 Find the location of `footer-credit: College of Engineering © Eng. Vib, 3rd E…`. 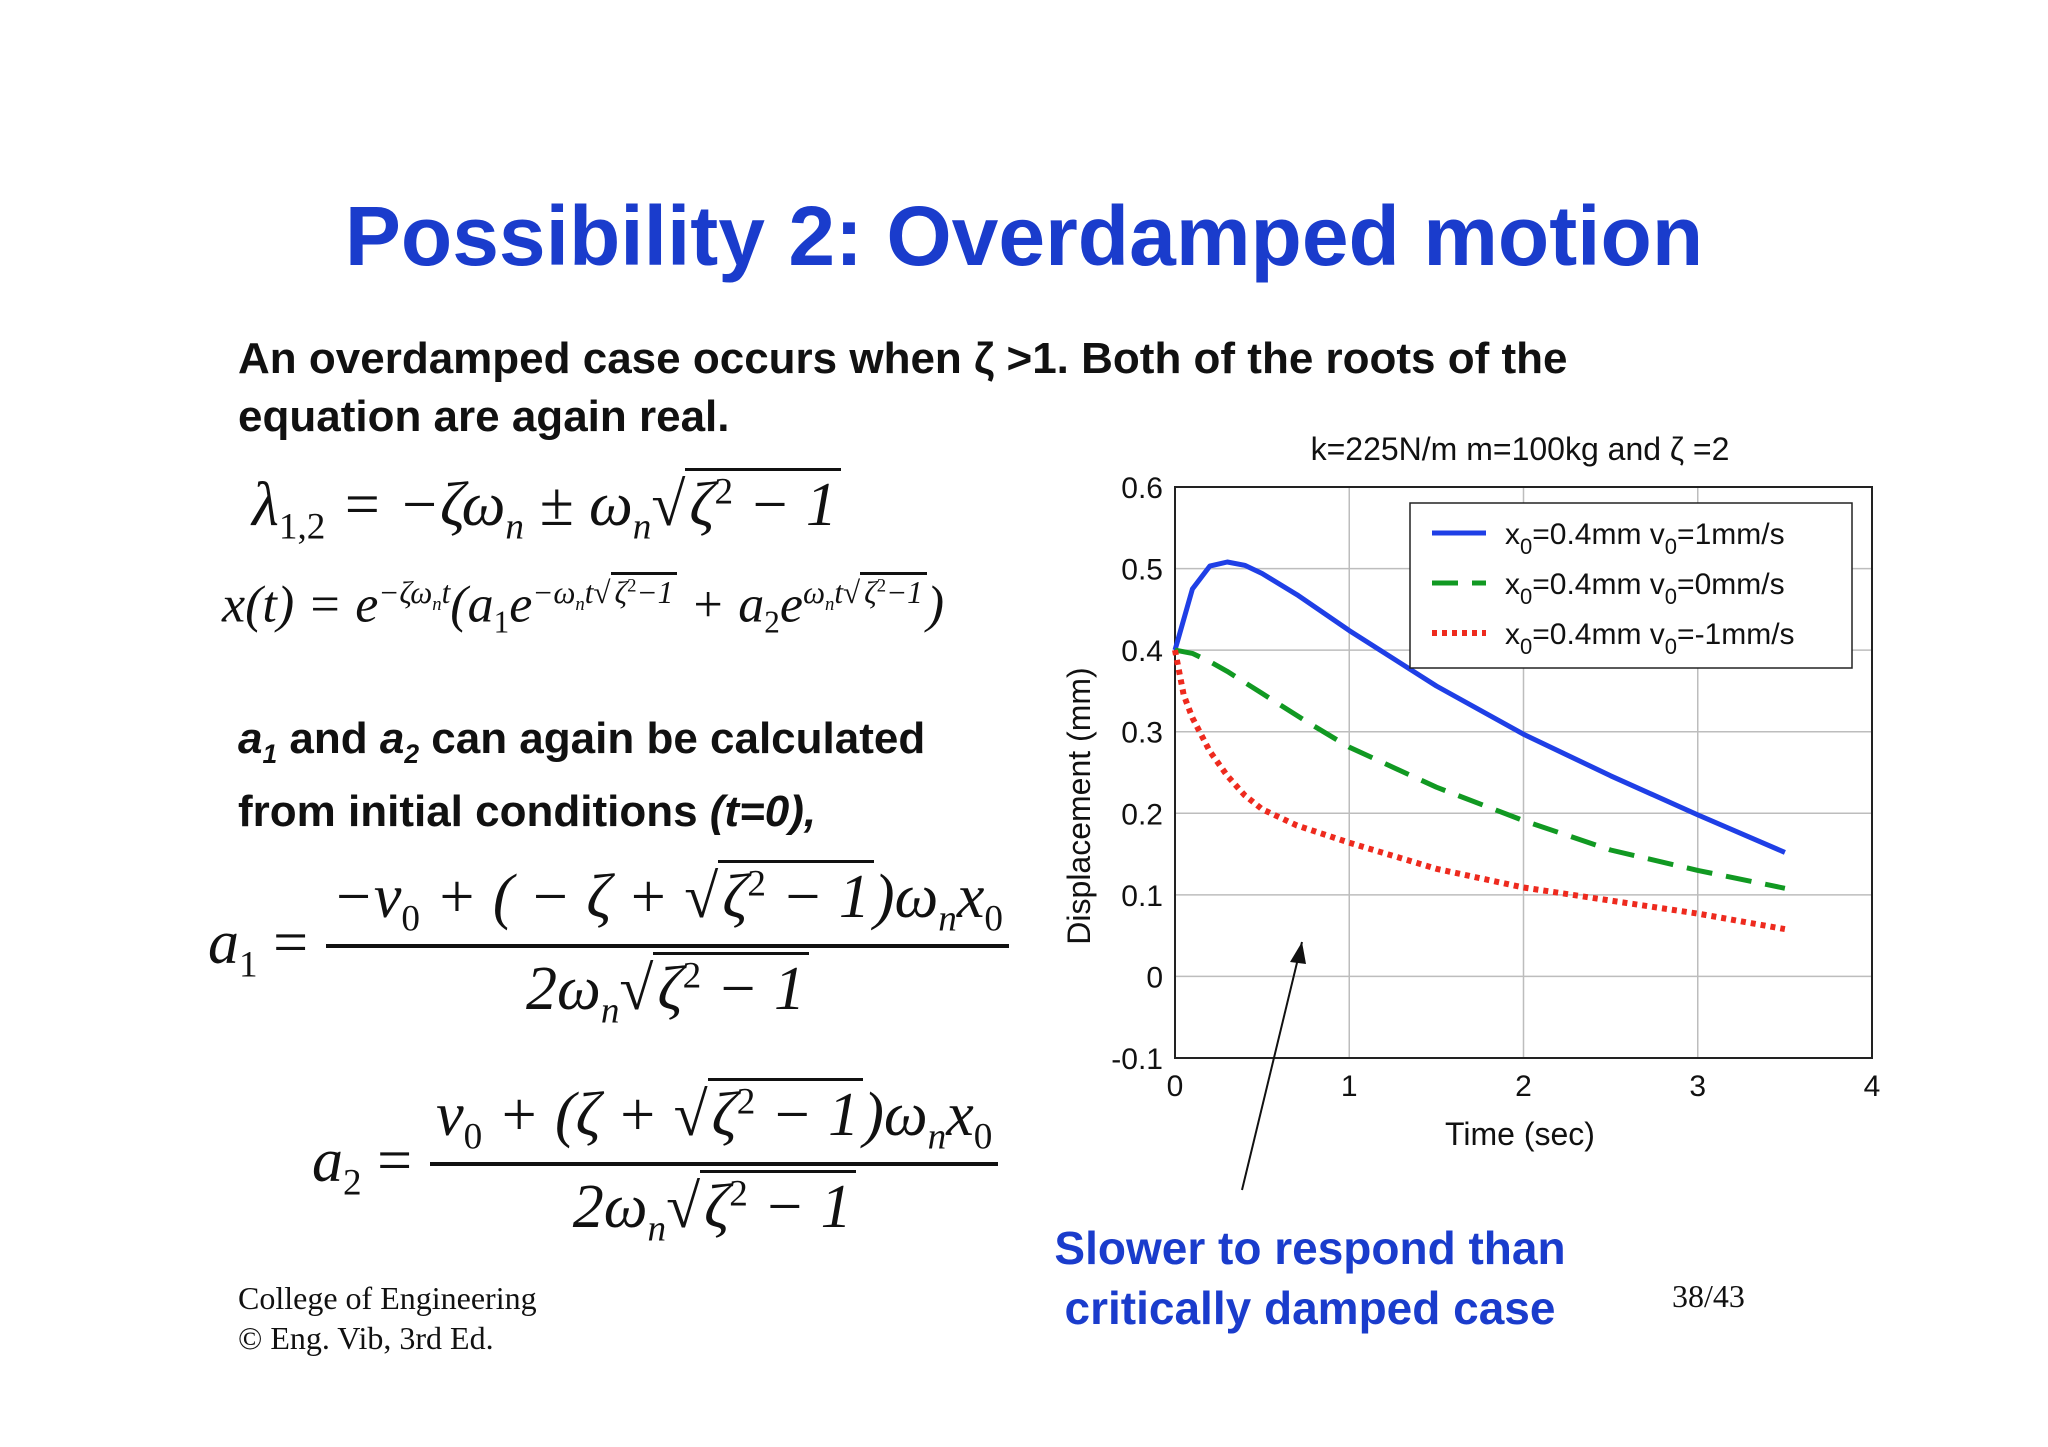

footer-credit: College of Engineering © Eng. Vib, 3rd E… is located at coordinates (387, 1318).